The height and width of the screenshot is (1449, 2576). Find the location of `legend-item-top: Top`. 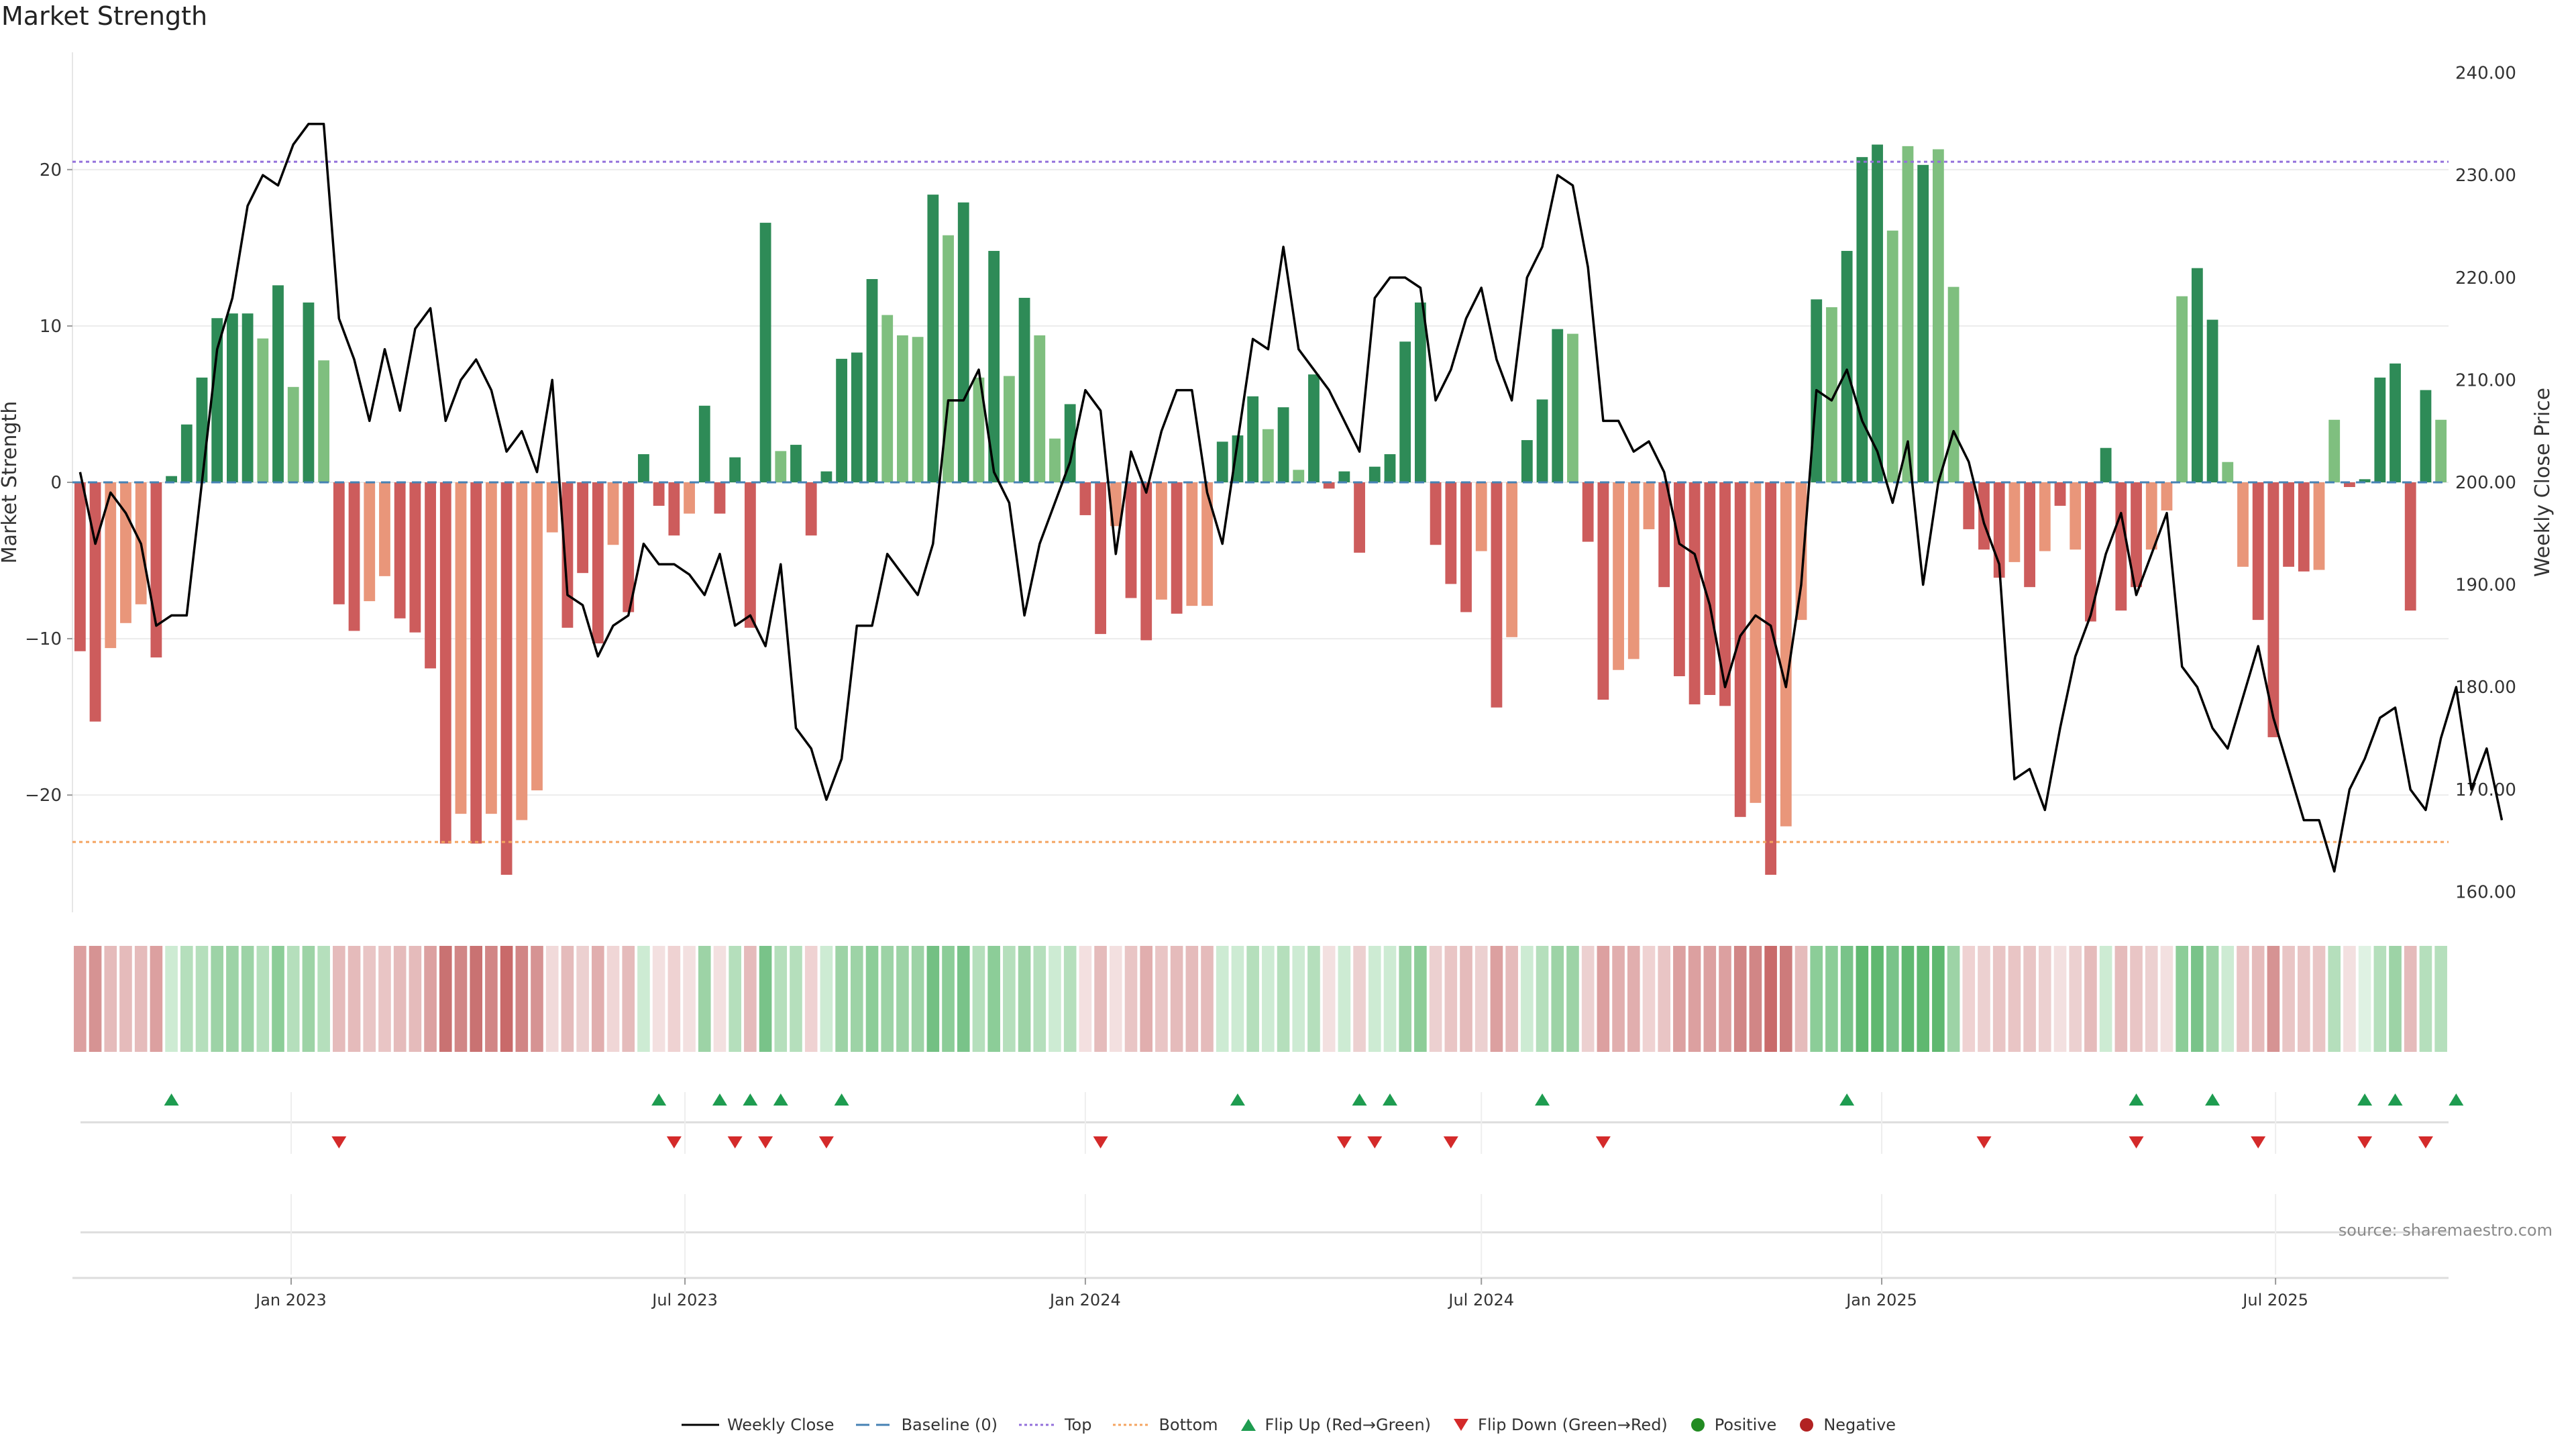

legend-item-top: Top is located at coordinates (1054, 1424).